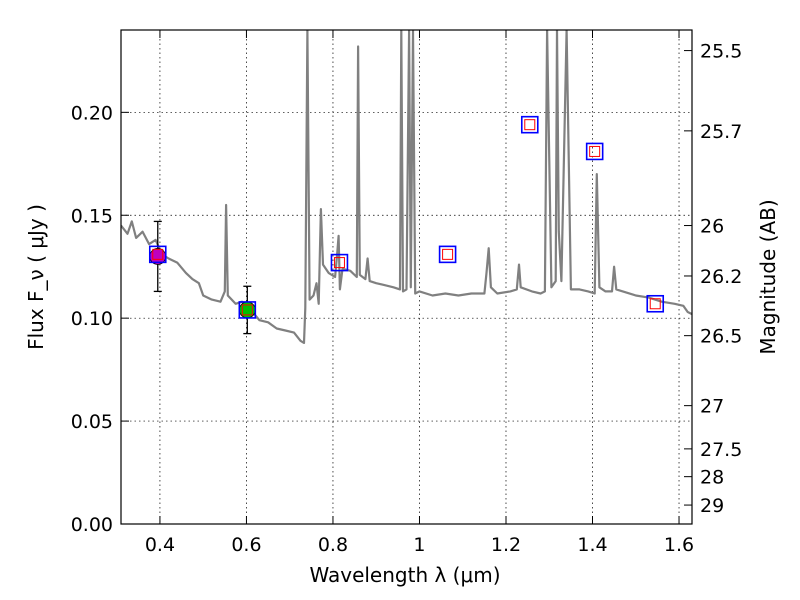  Describe the element at coordinates (92, 216) in the screenshot. I see `y-tick-label: 0.15` at that location.